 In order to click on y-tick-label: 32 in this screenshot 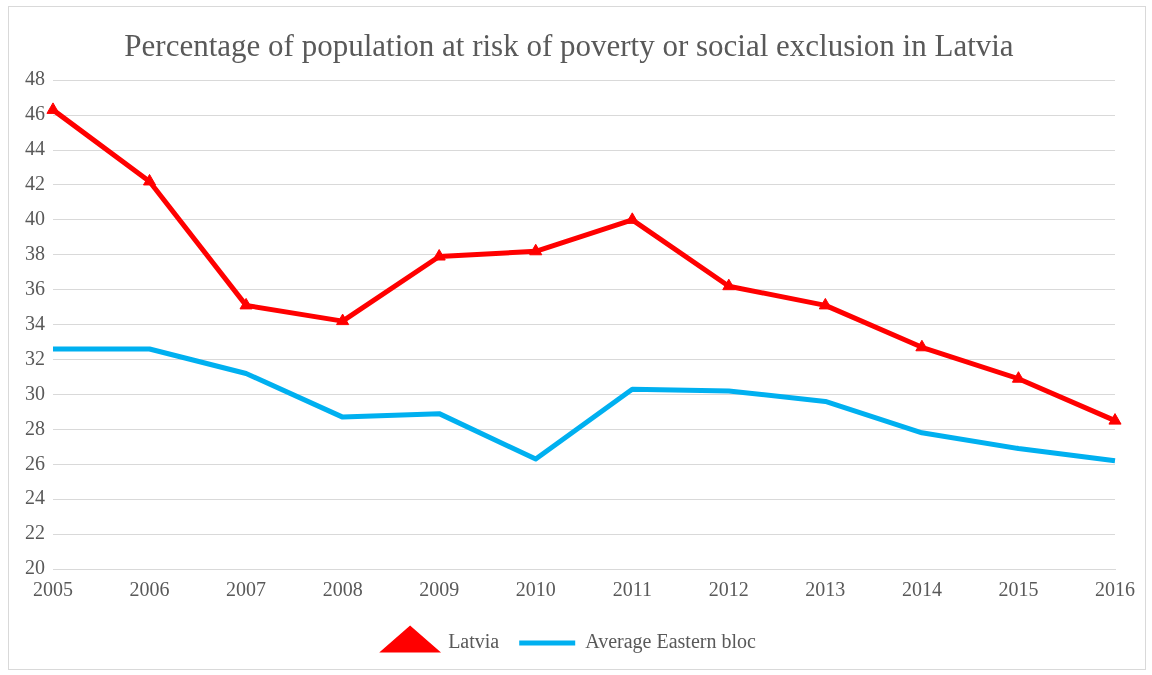, I will do `click(35, 357)`.